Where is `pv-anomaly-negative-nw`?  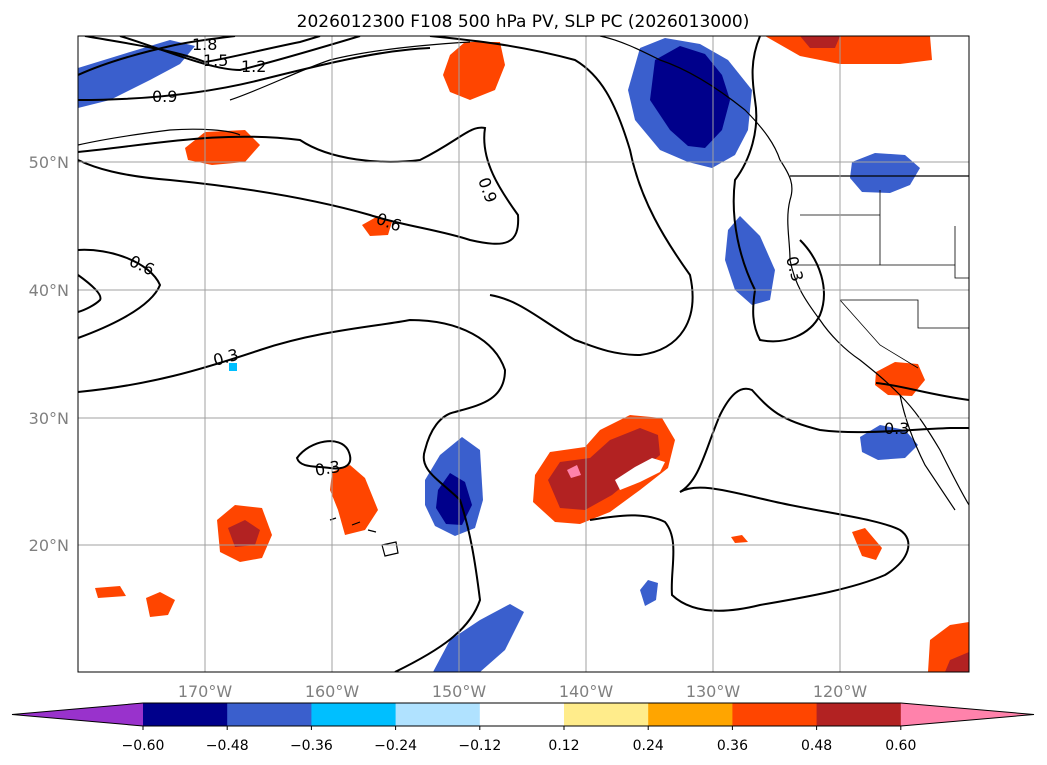 pv-anomaly-negative-nw is located at coordinates (136, 74).